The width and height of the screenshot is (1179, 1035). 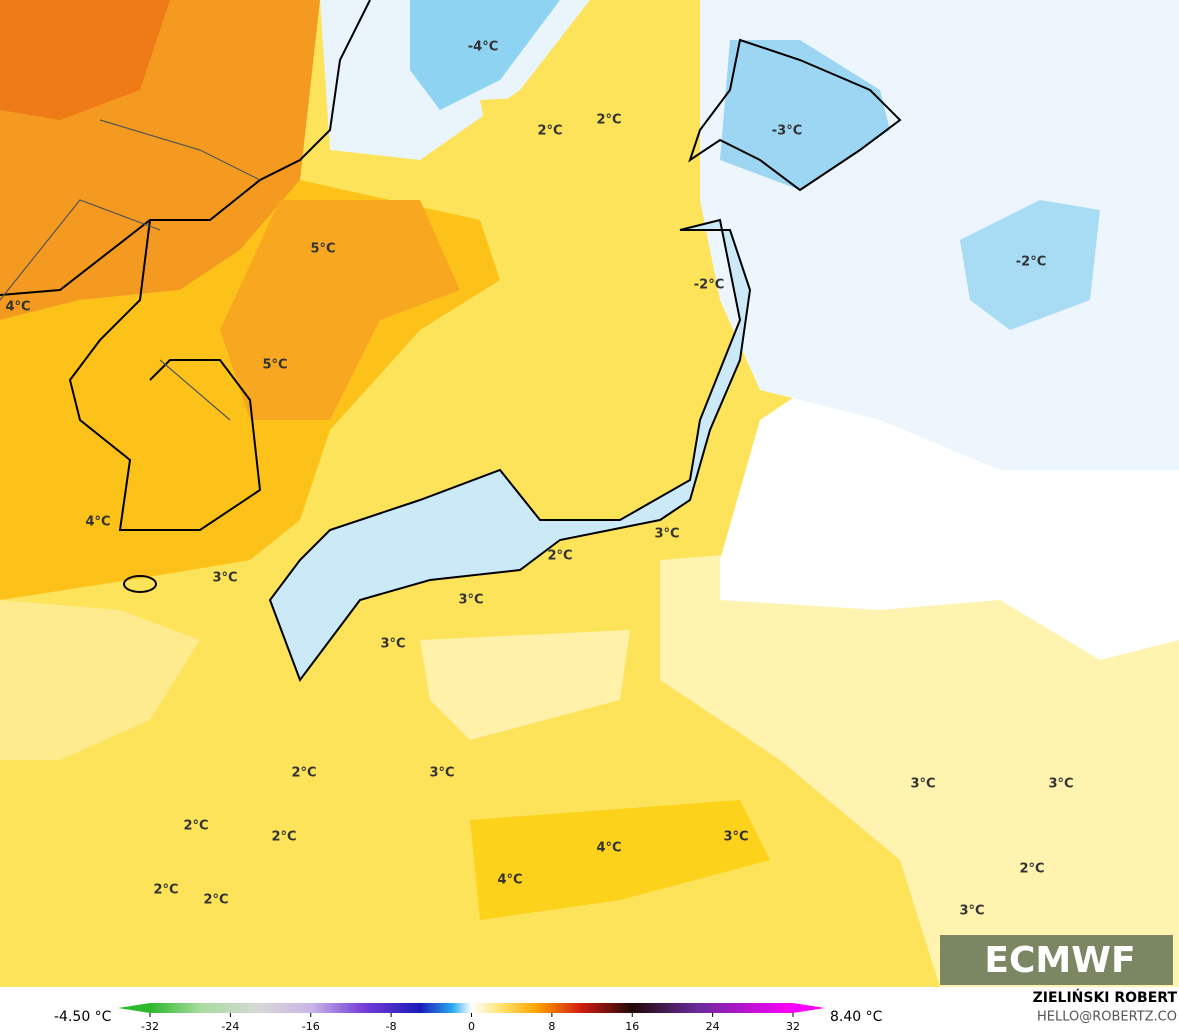 I want to click on colorbar-min-label: -4.50 °C, so click(x=83, y=1017).